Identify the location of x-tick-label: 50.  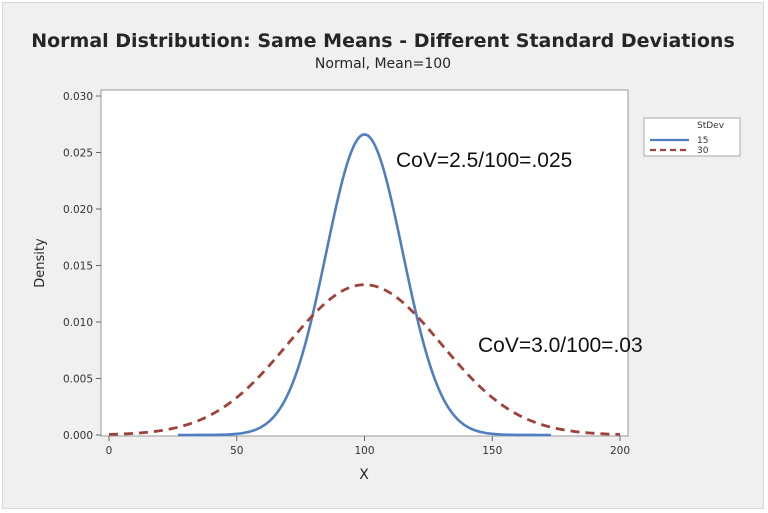
(236, 451).